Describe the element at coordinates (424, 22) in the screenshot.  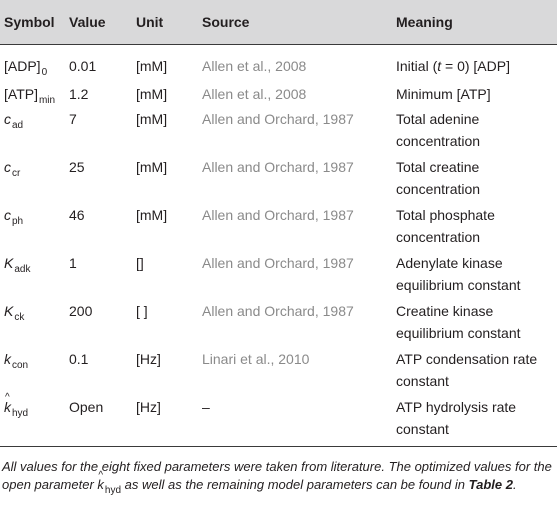
I see `header-meaning: Meaning` at that location.